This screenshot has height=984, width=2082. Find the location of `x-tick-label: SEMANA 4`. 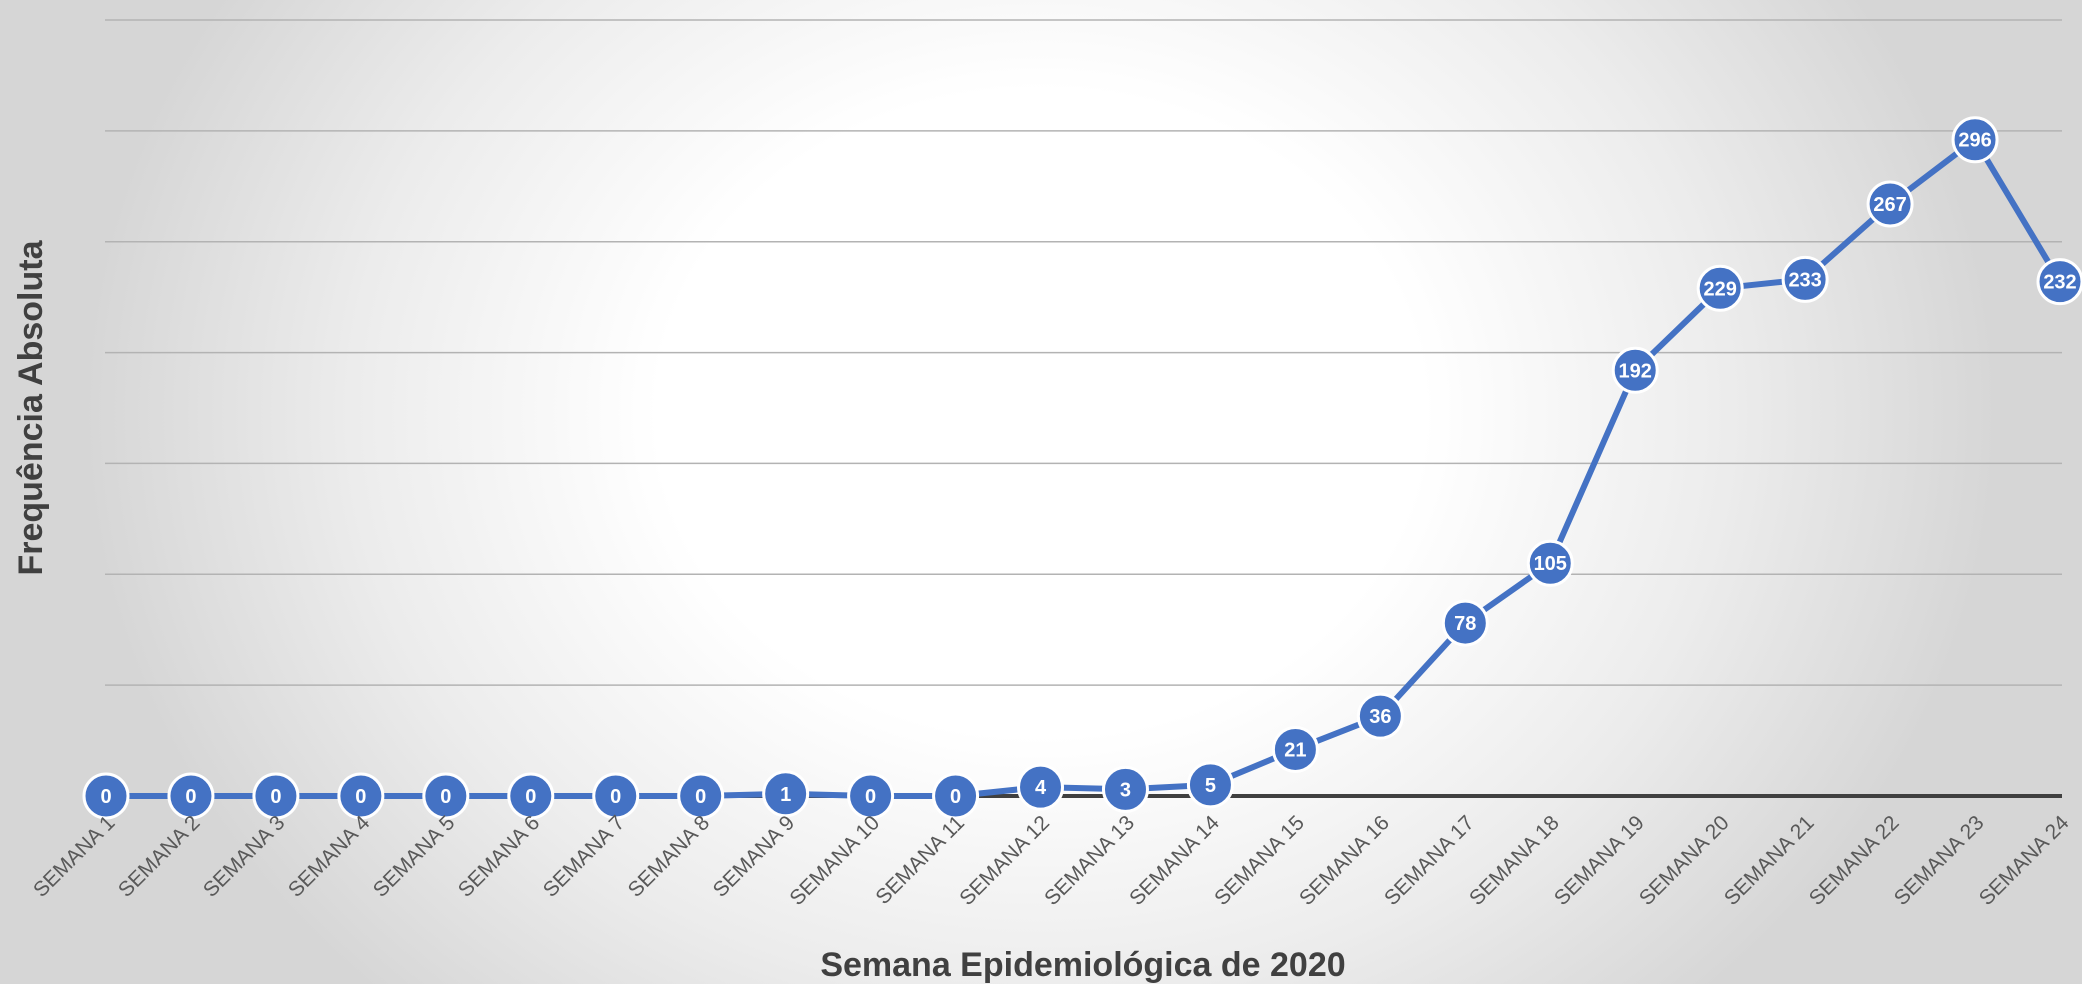

x-tick-label: SEMANA 4 is located at coordinates (329, 856).